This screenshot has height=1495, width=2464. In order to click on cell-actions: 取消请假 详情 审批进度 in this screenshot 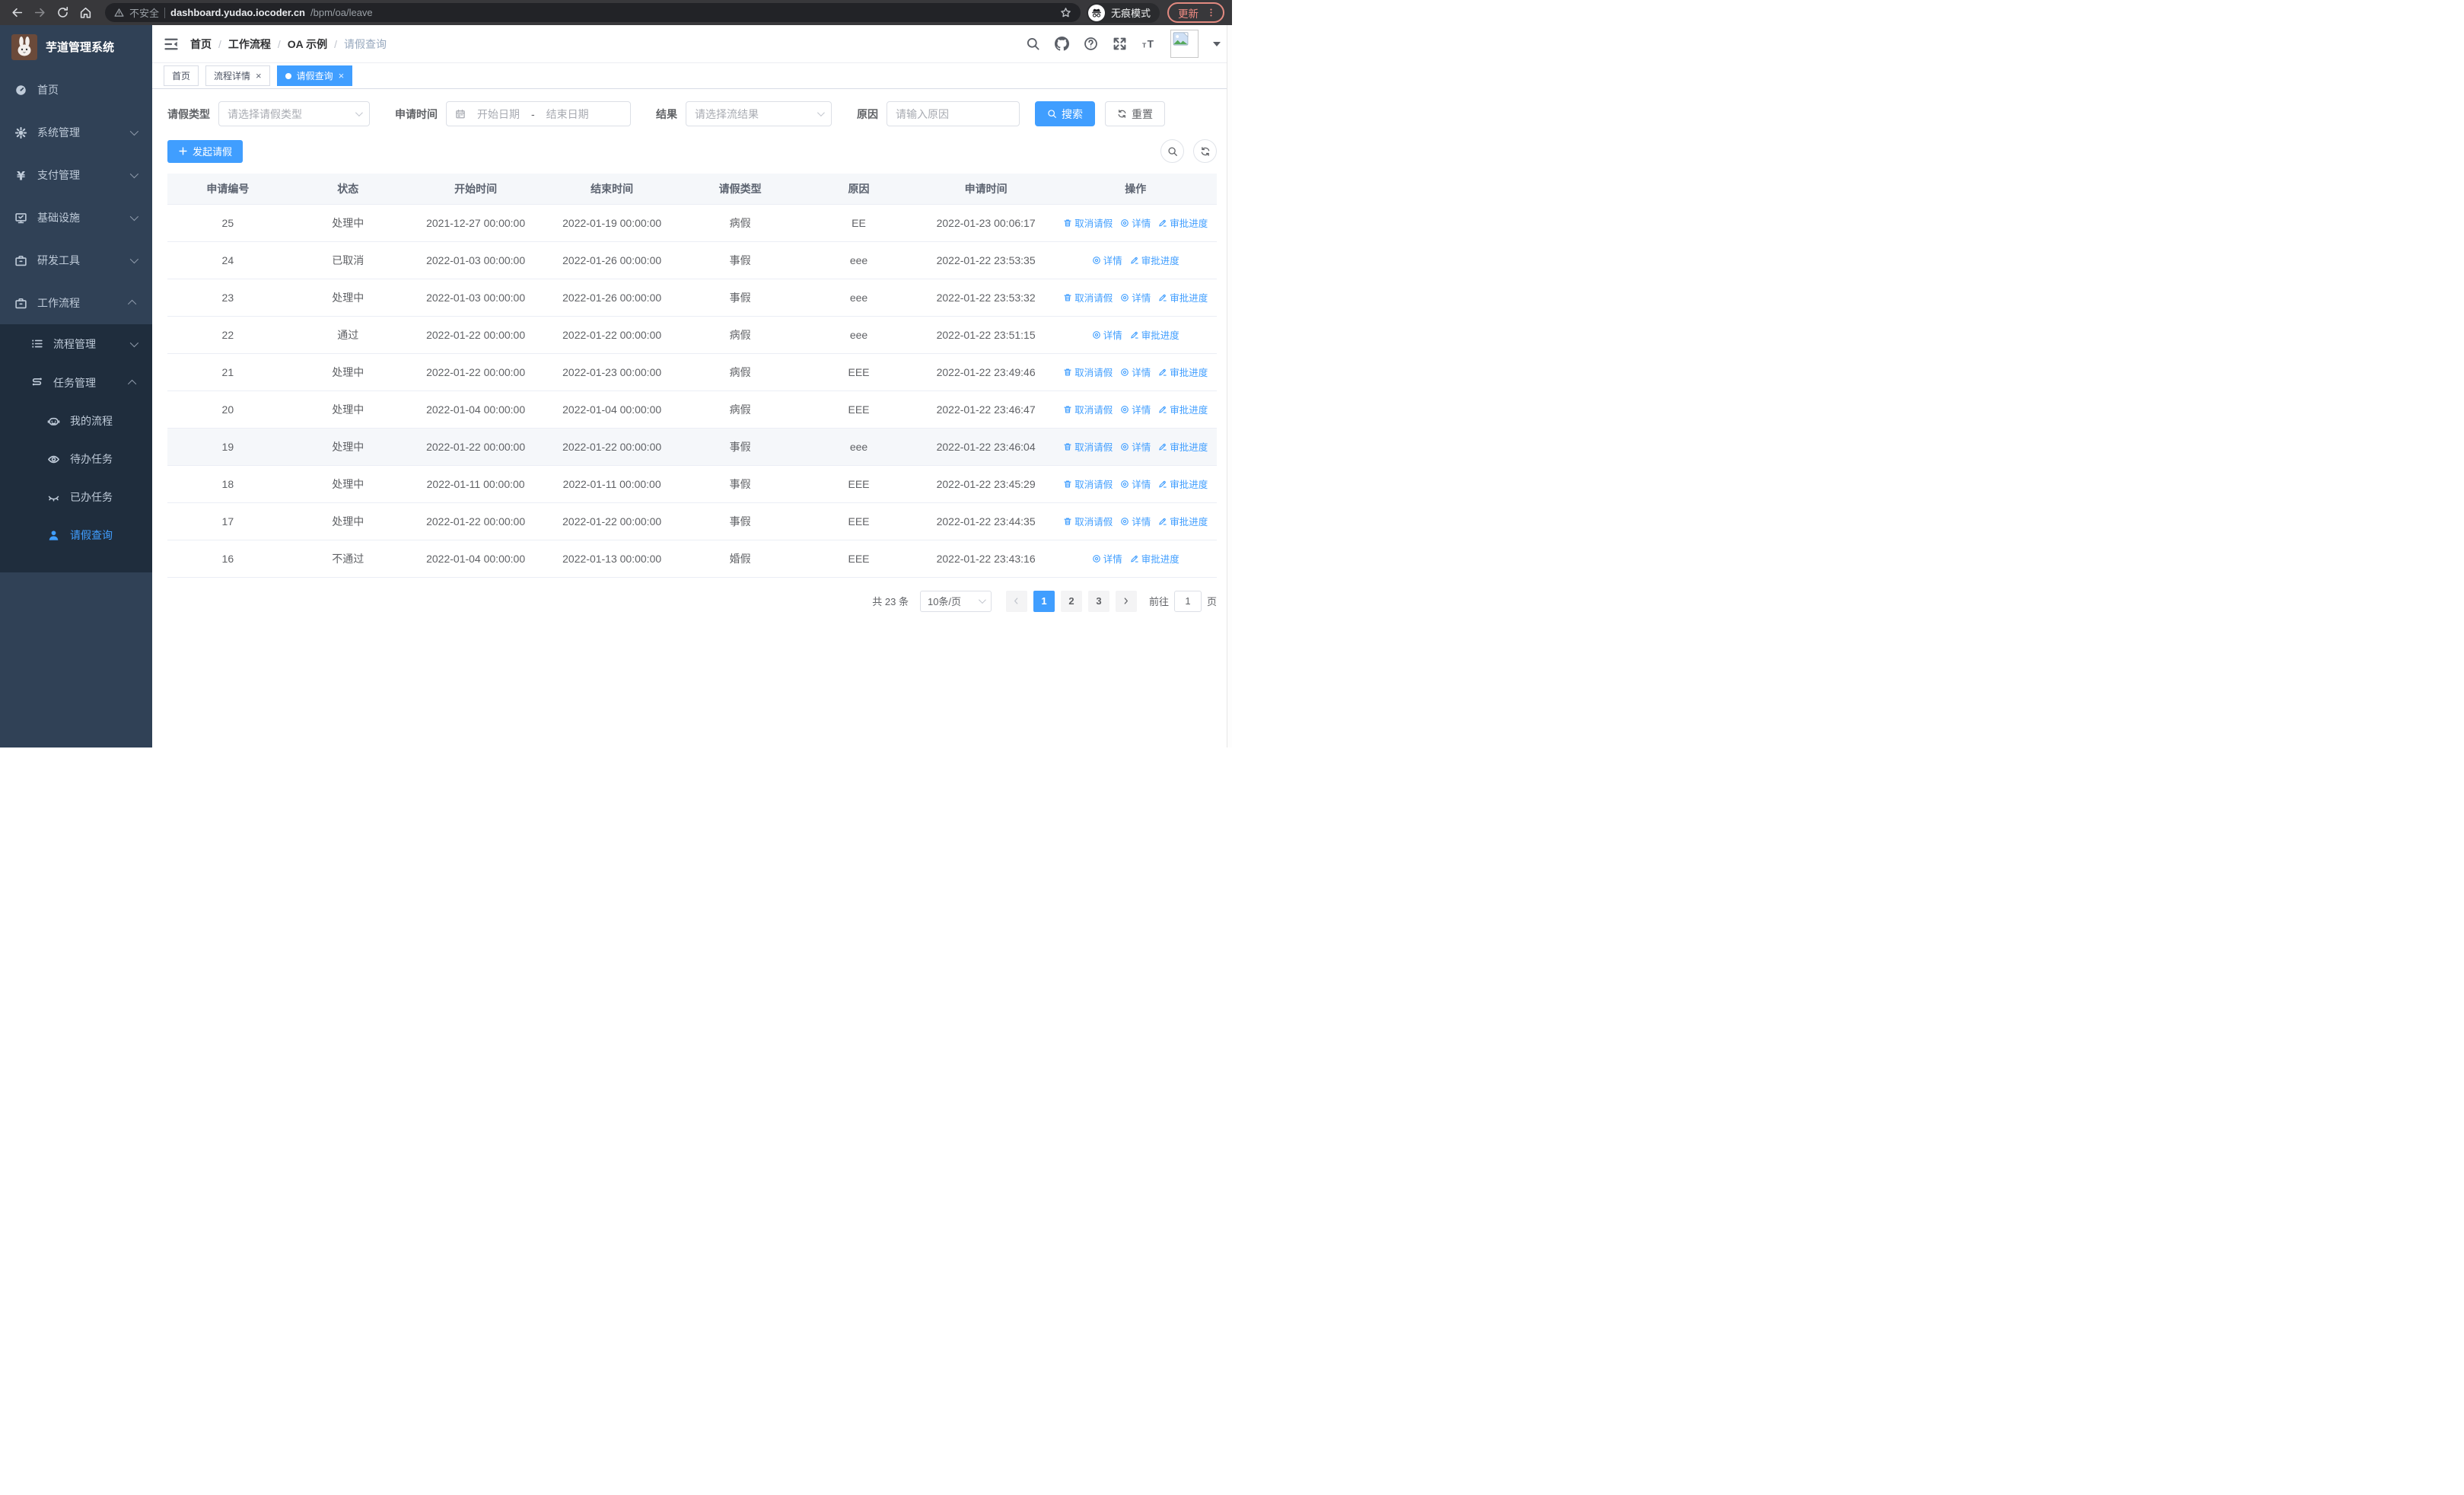, I will do `click(1135, 298)`.